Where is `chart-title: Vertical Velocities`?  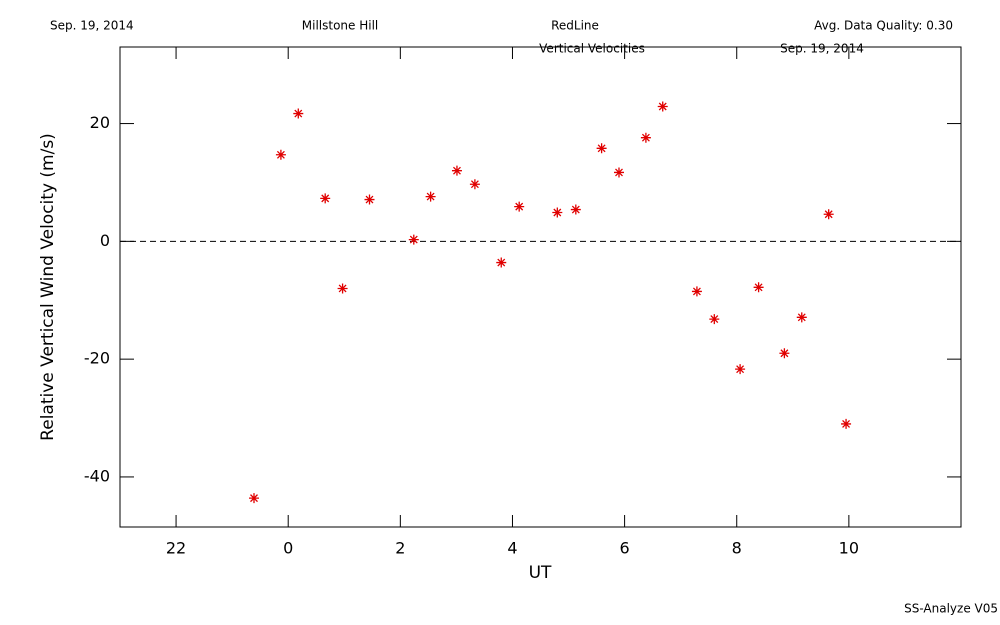 chart-title: Vertical Velocities is located at coordinates (592, 49).